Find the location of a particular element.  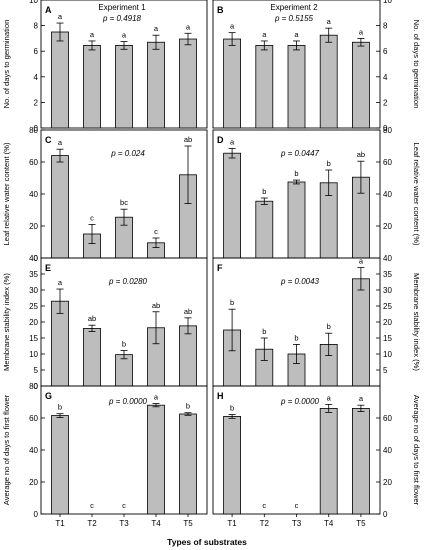

panel-c-bar is located at coordinates (60, 207).